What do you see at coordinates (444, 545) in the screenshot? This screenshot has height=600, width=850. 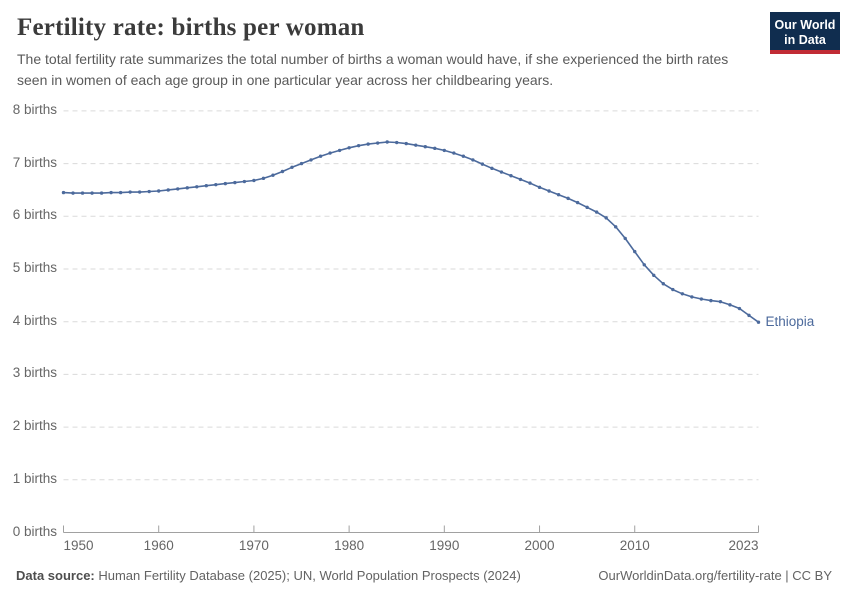 I see `x-tick-label: 1990` at bounding box center [444, 545].